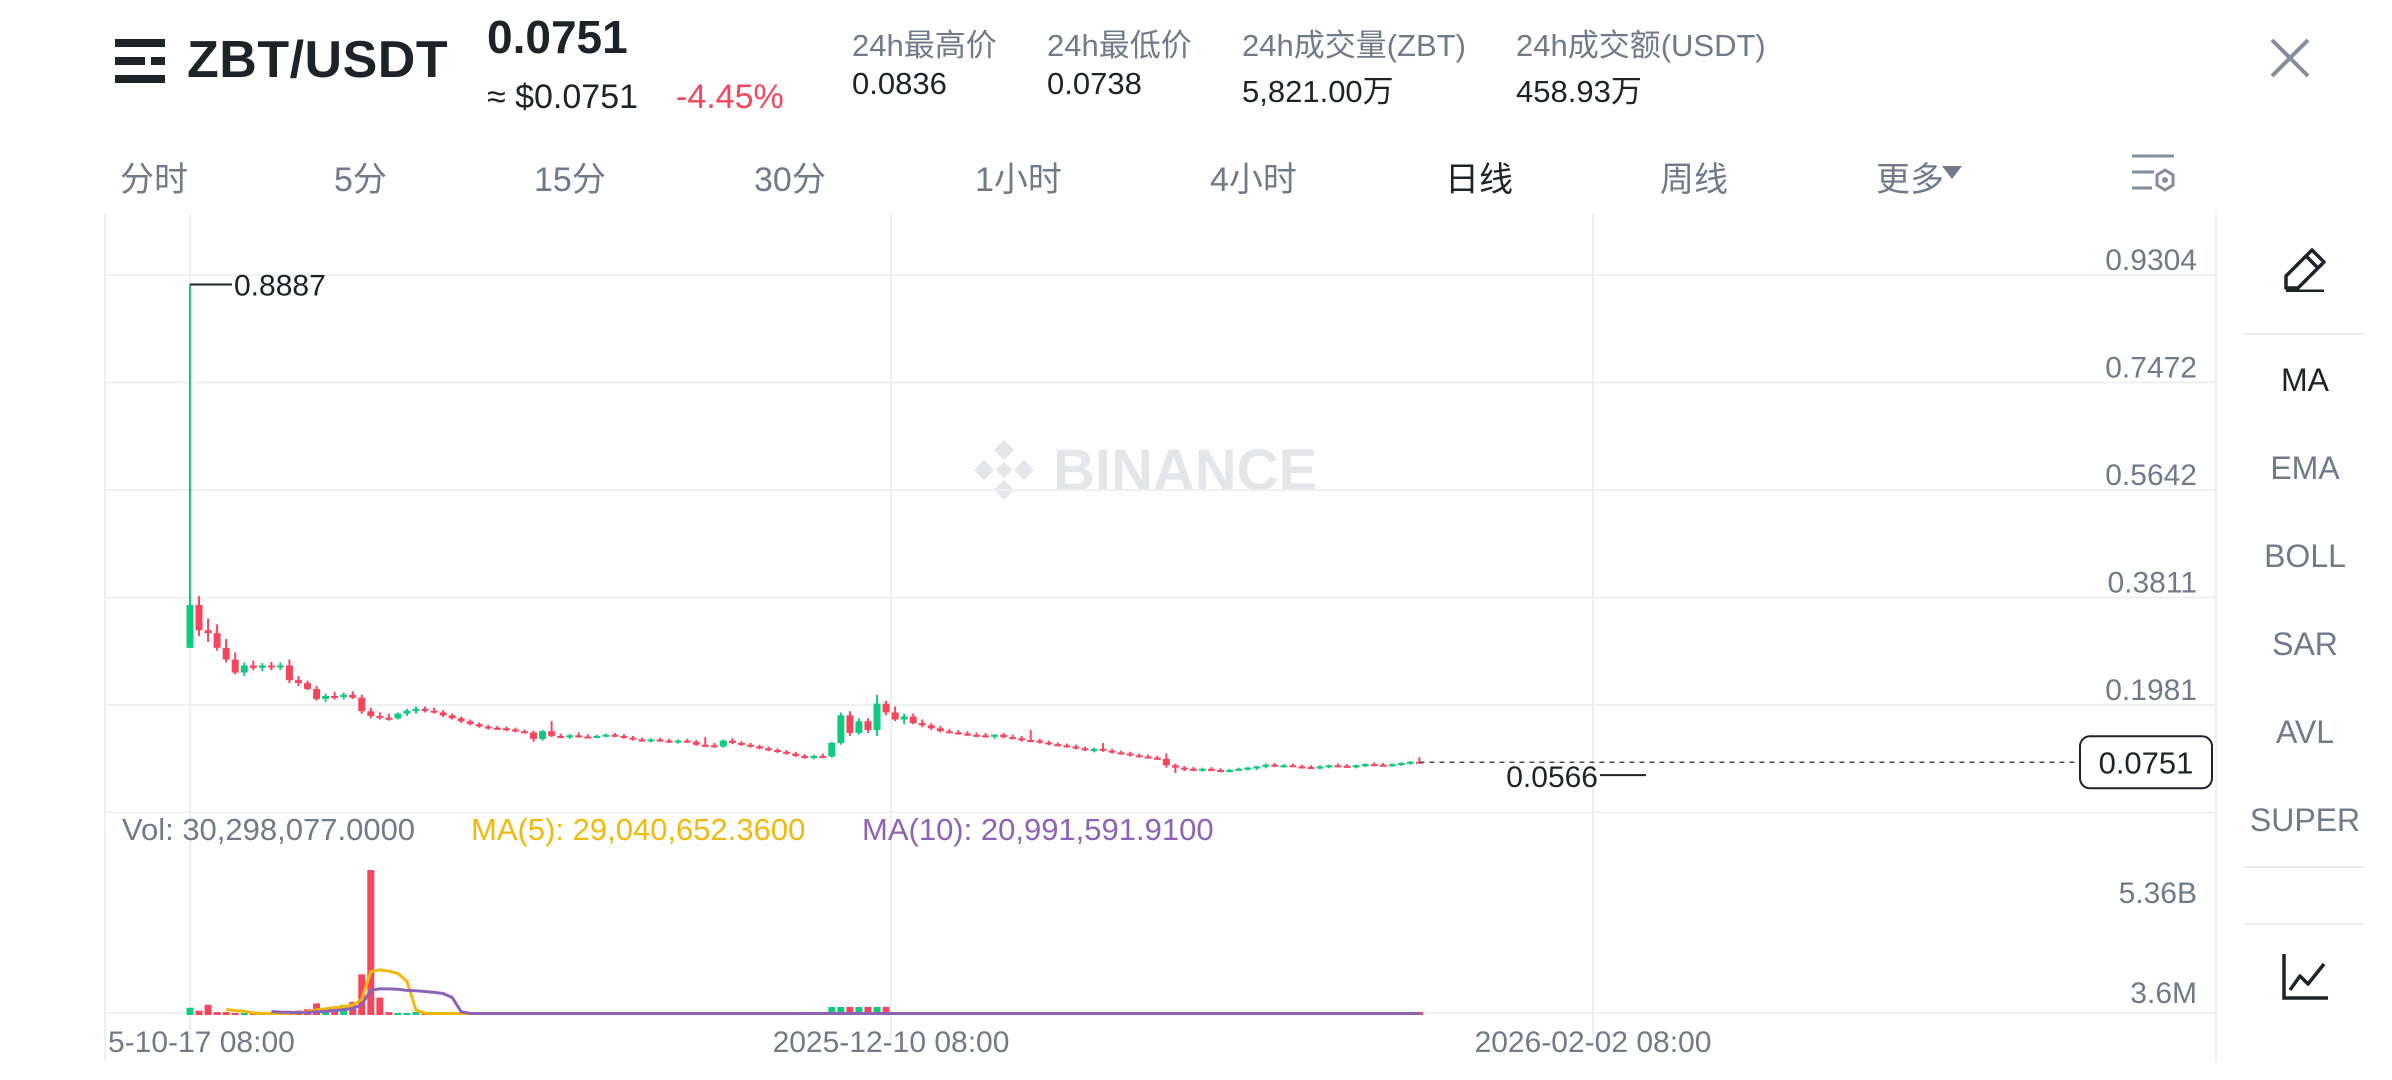  What do you see at coordinates (1479, 180) in the screenshot?
I see `tab-1d: 日线` at bounding box center [1479, 180].